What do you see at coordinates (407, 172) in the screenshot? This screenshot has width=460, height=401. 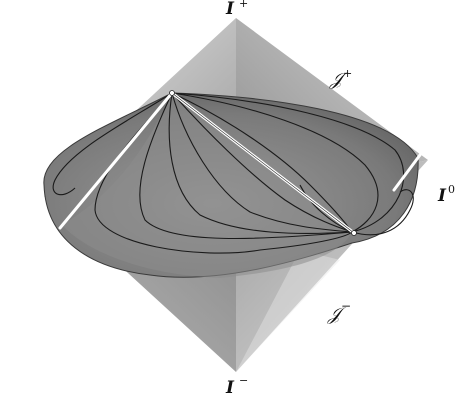 I see `null-geodesic-right` at bounding box center [407, 172].